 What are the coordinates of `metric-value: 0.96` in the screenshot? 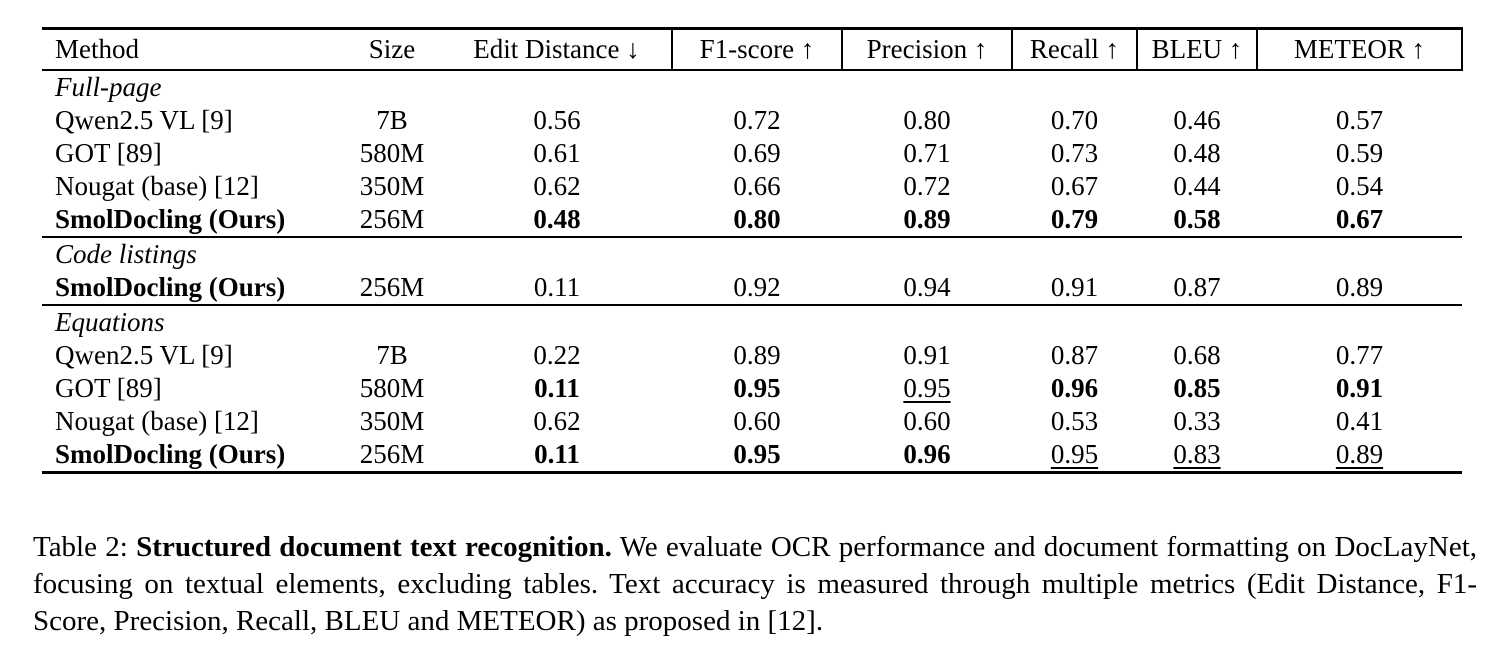 It's located at (1074, 388).